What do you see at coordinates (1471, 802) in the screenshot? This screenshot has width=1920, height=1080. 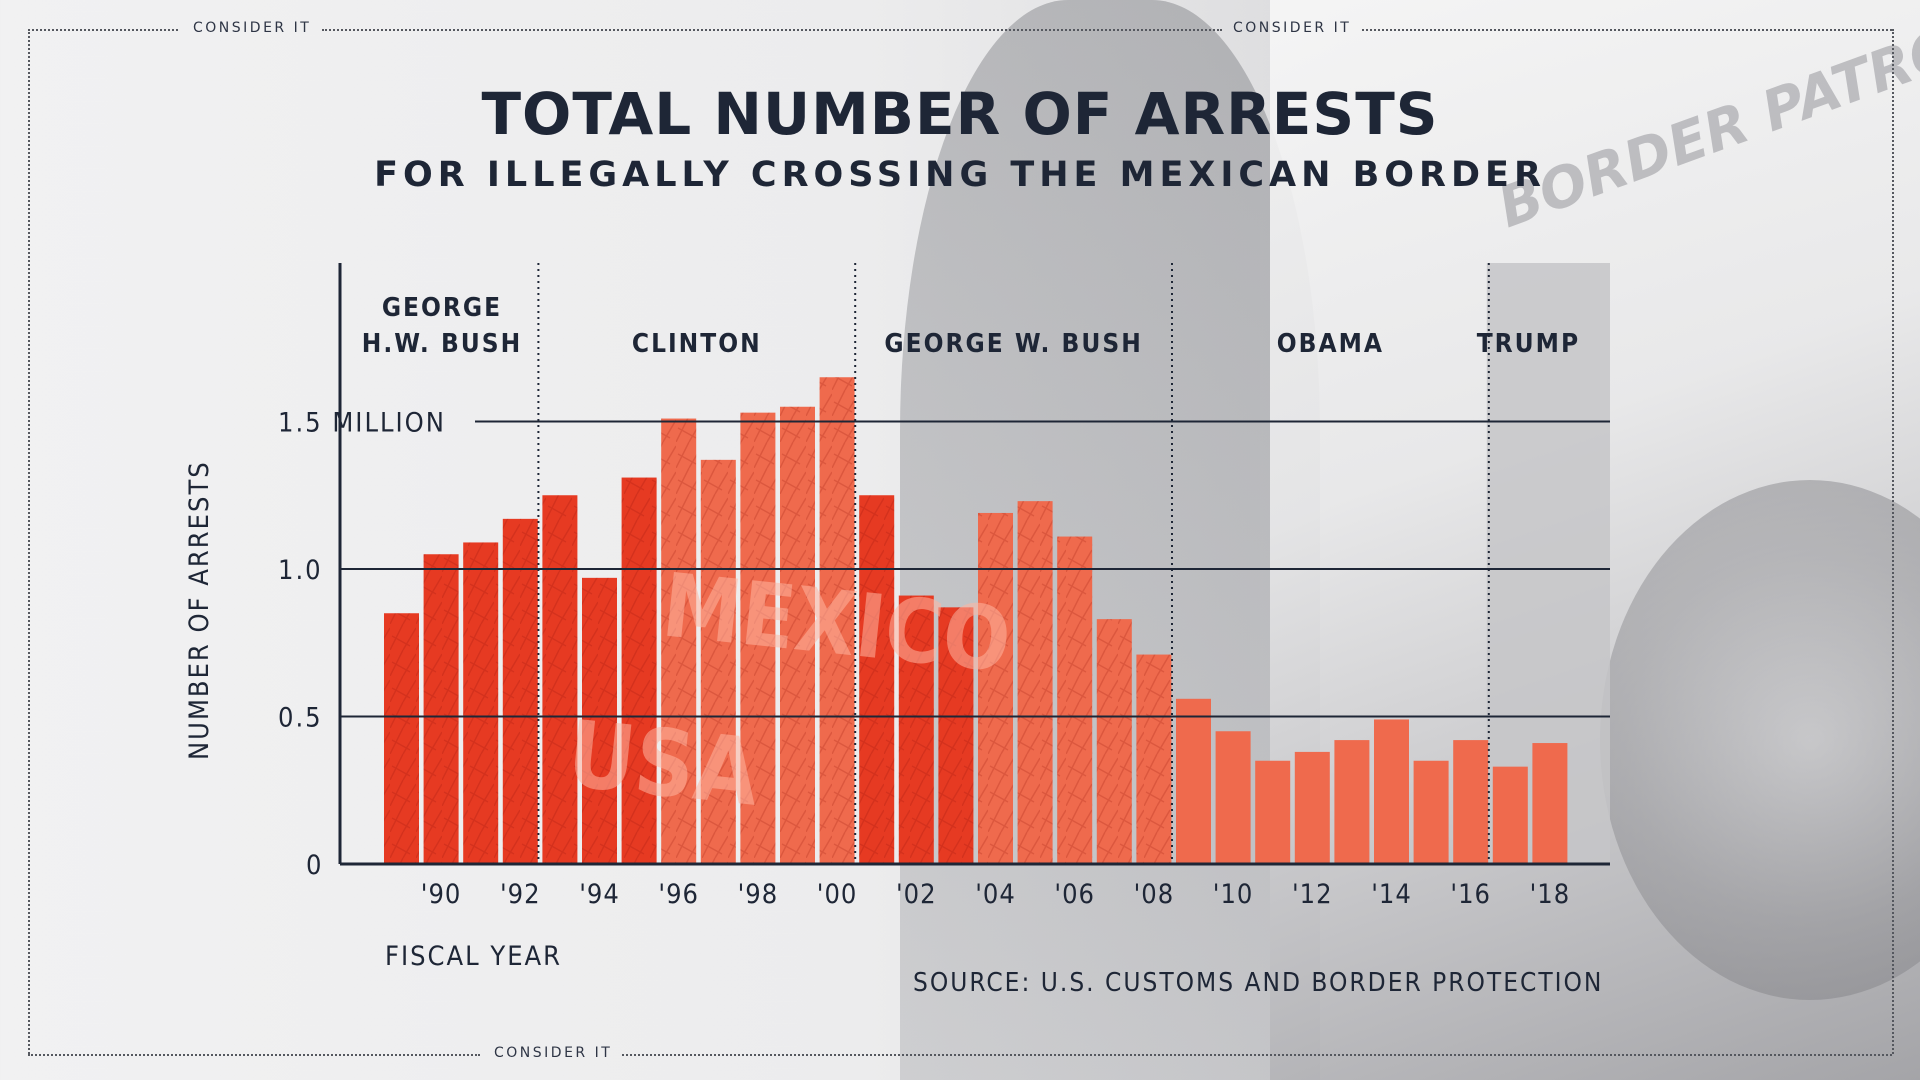 I see `bar-2016` at bounding box center [1471, 802].